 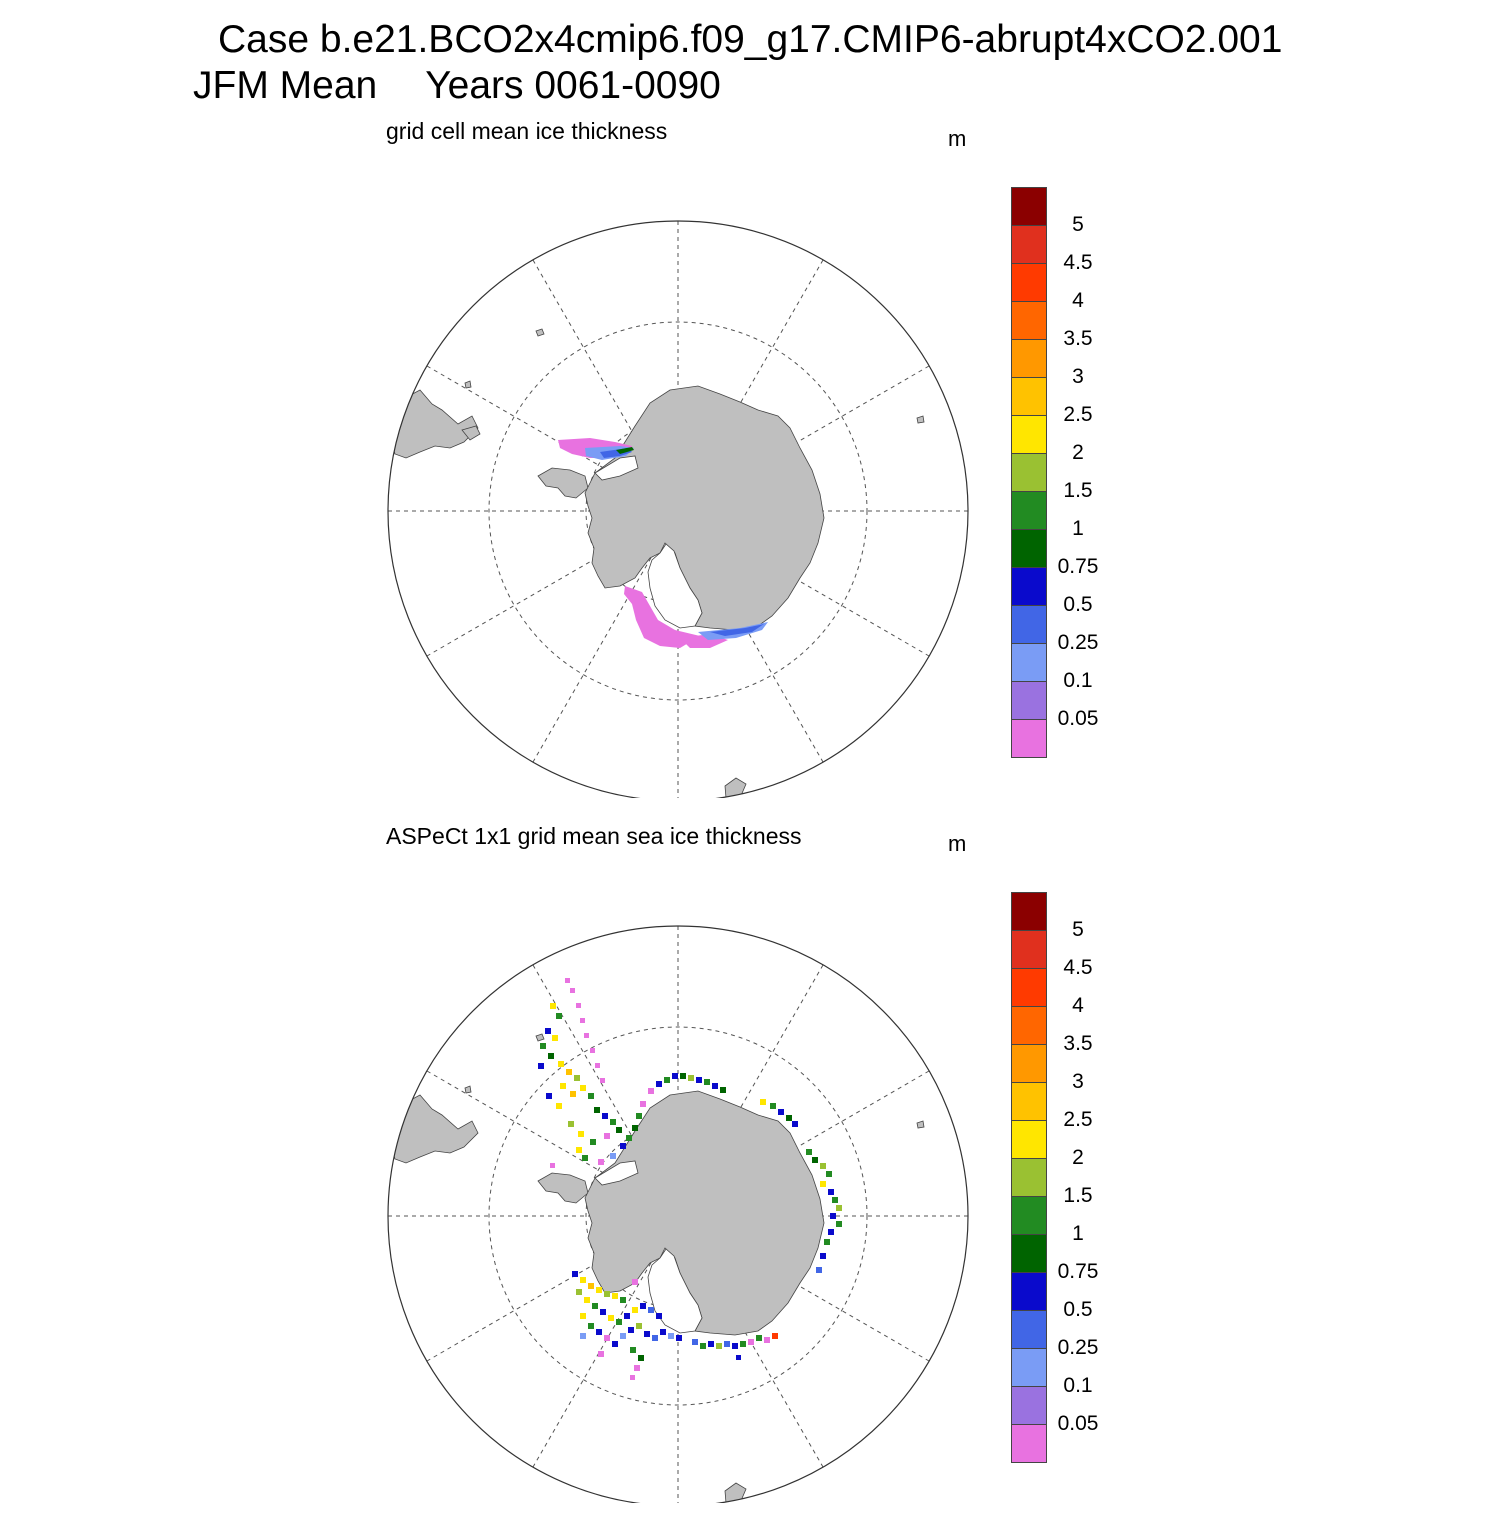 I want to click on antarctica-landmass, so click(x=704, y=508).